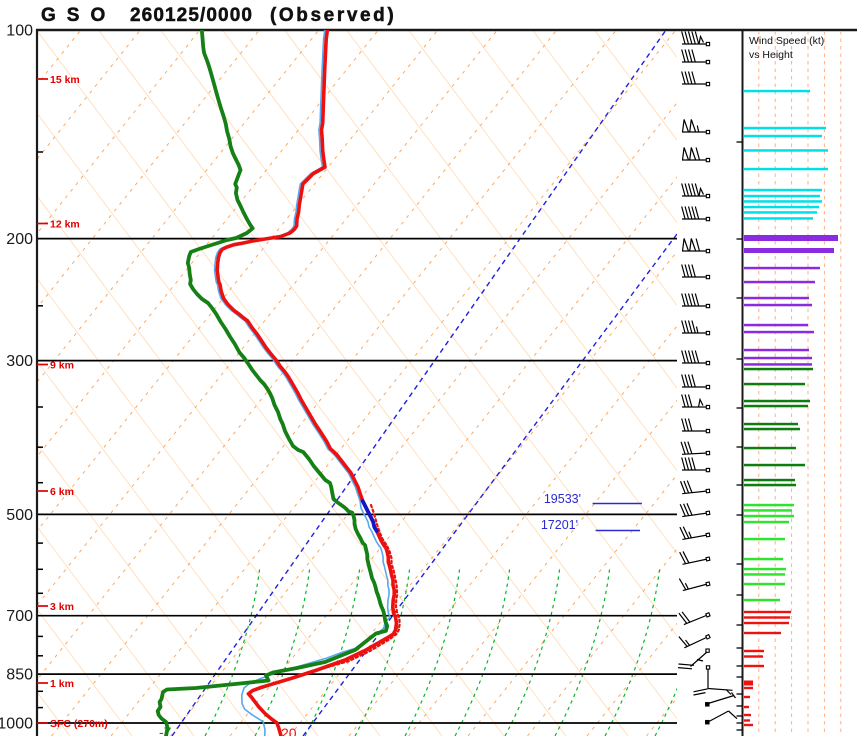  What do you see at coordinates (62, 492) in the screenshot?
I see `svg-text: 6 km` at bounding box center [62, 492].